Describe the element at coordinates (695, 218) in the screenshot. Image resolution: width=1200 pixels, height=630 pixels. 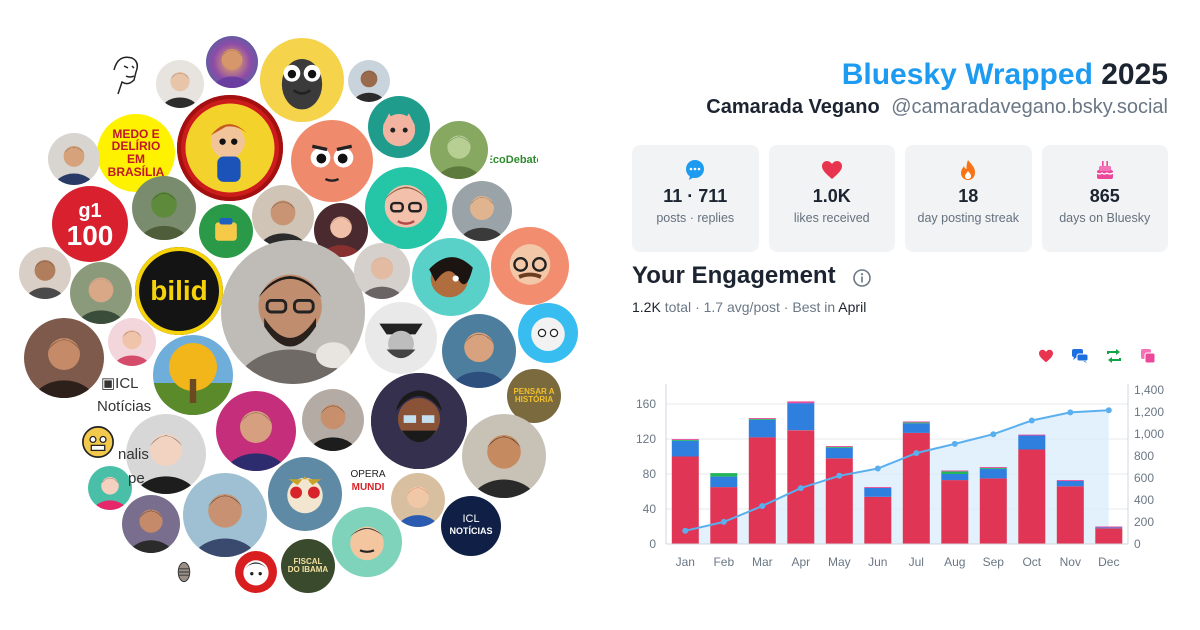
I see `stat-label: posts · replies` at that location.